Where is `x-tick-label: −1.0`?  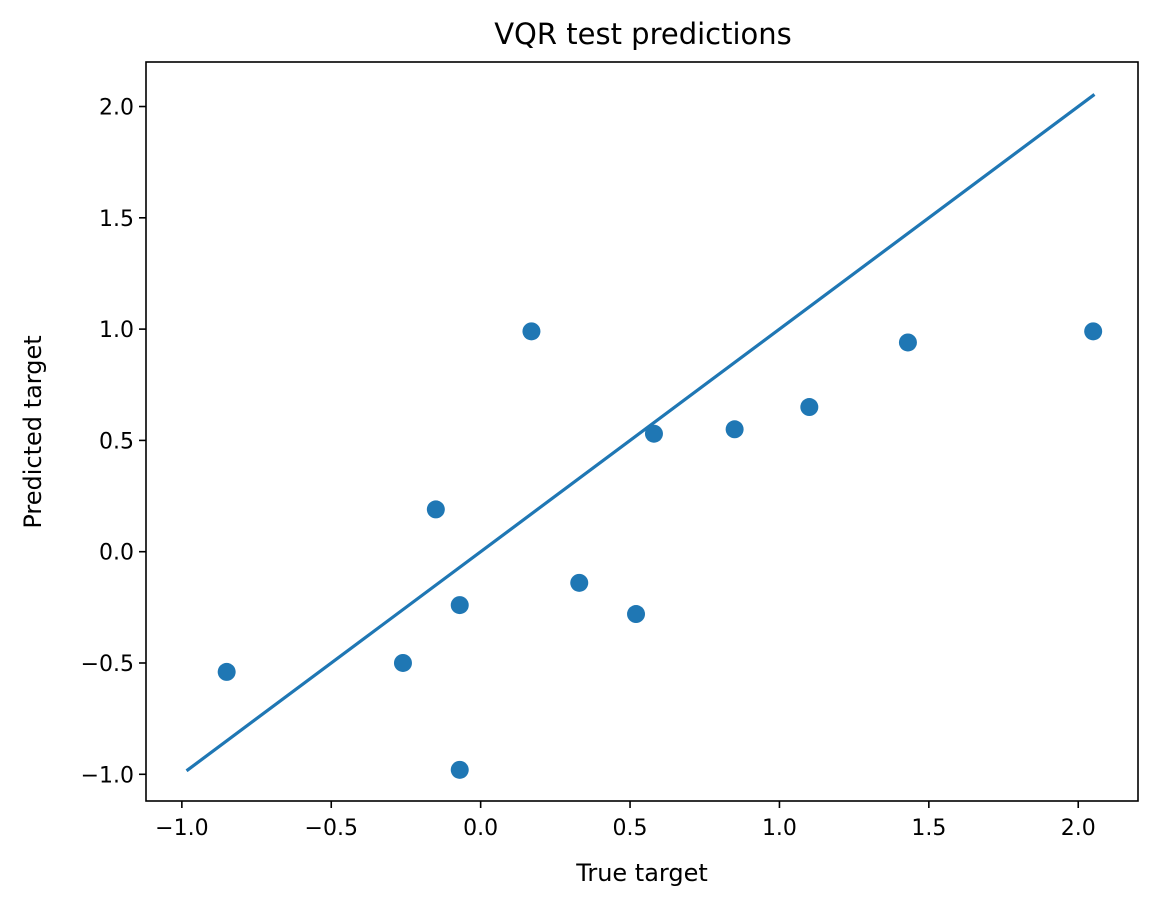 x-tick-label: −1.0 is located at coordinates (181, 828).